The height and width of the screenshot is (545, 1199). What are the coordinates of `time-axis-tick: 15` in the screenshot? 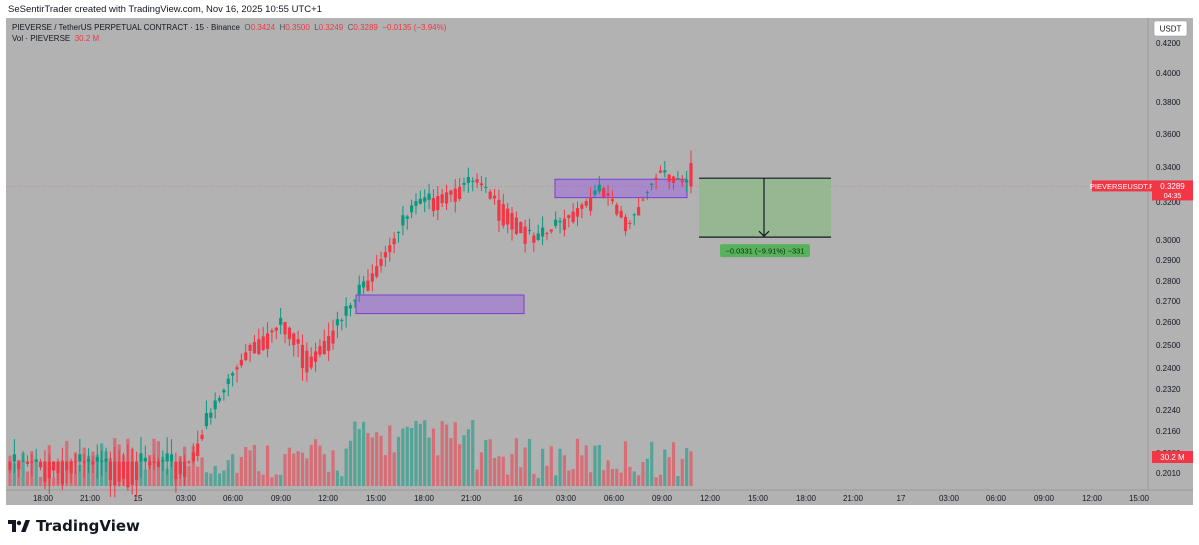 It's located at (138, 498).